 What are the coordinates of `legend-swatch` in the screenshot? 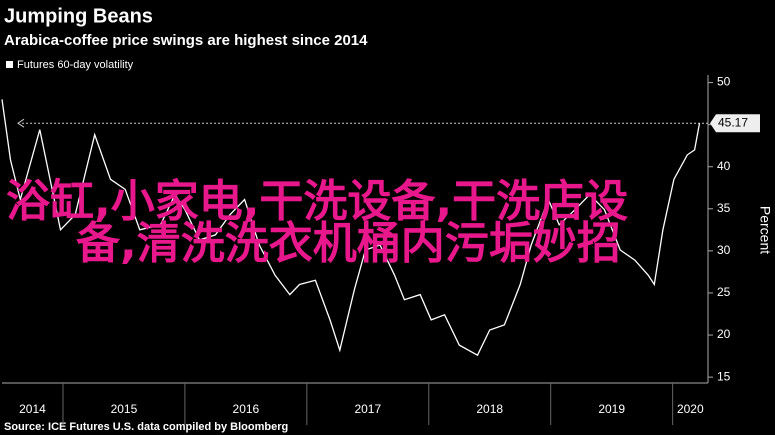 It's located at (9, 64).